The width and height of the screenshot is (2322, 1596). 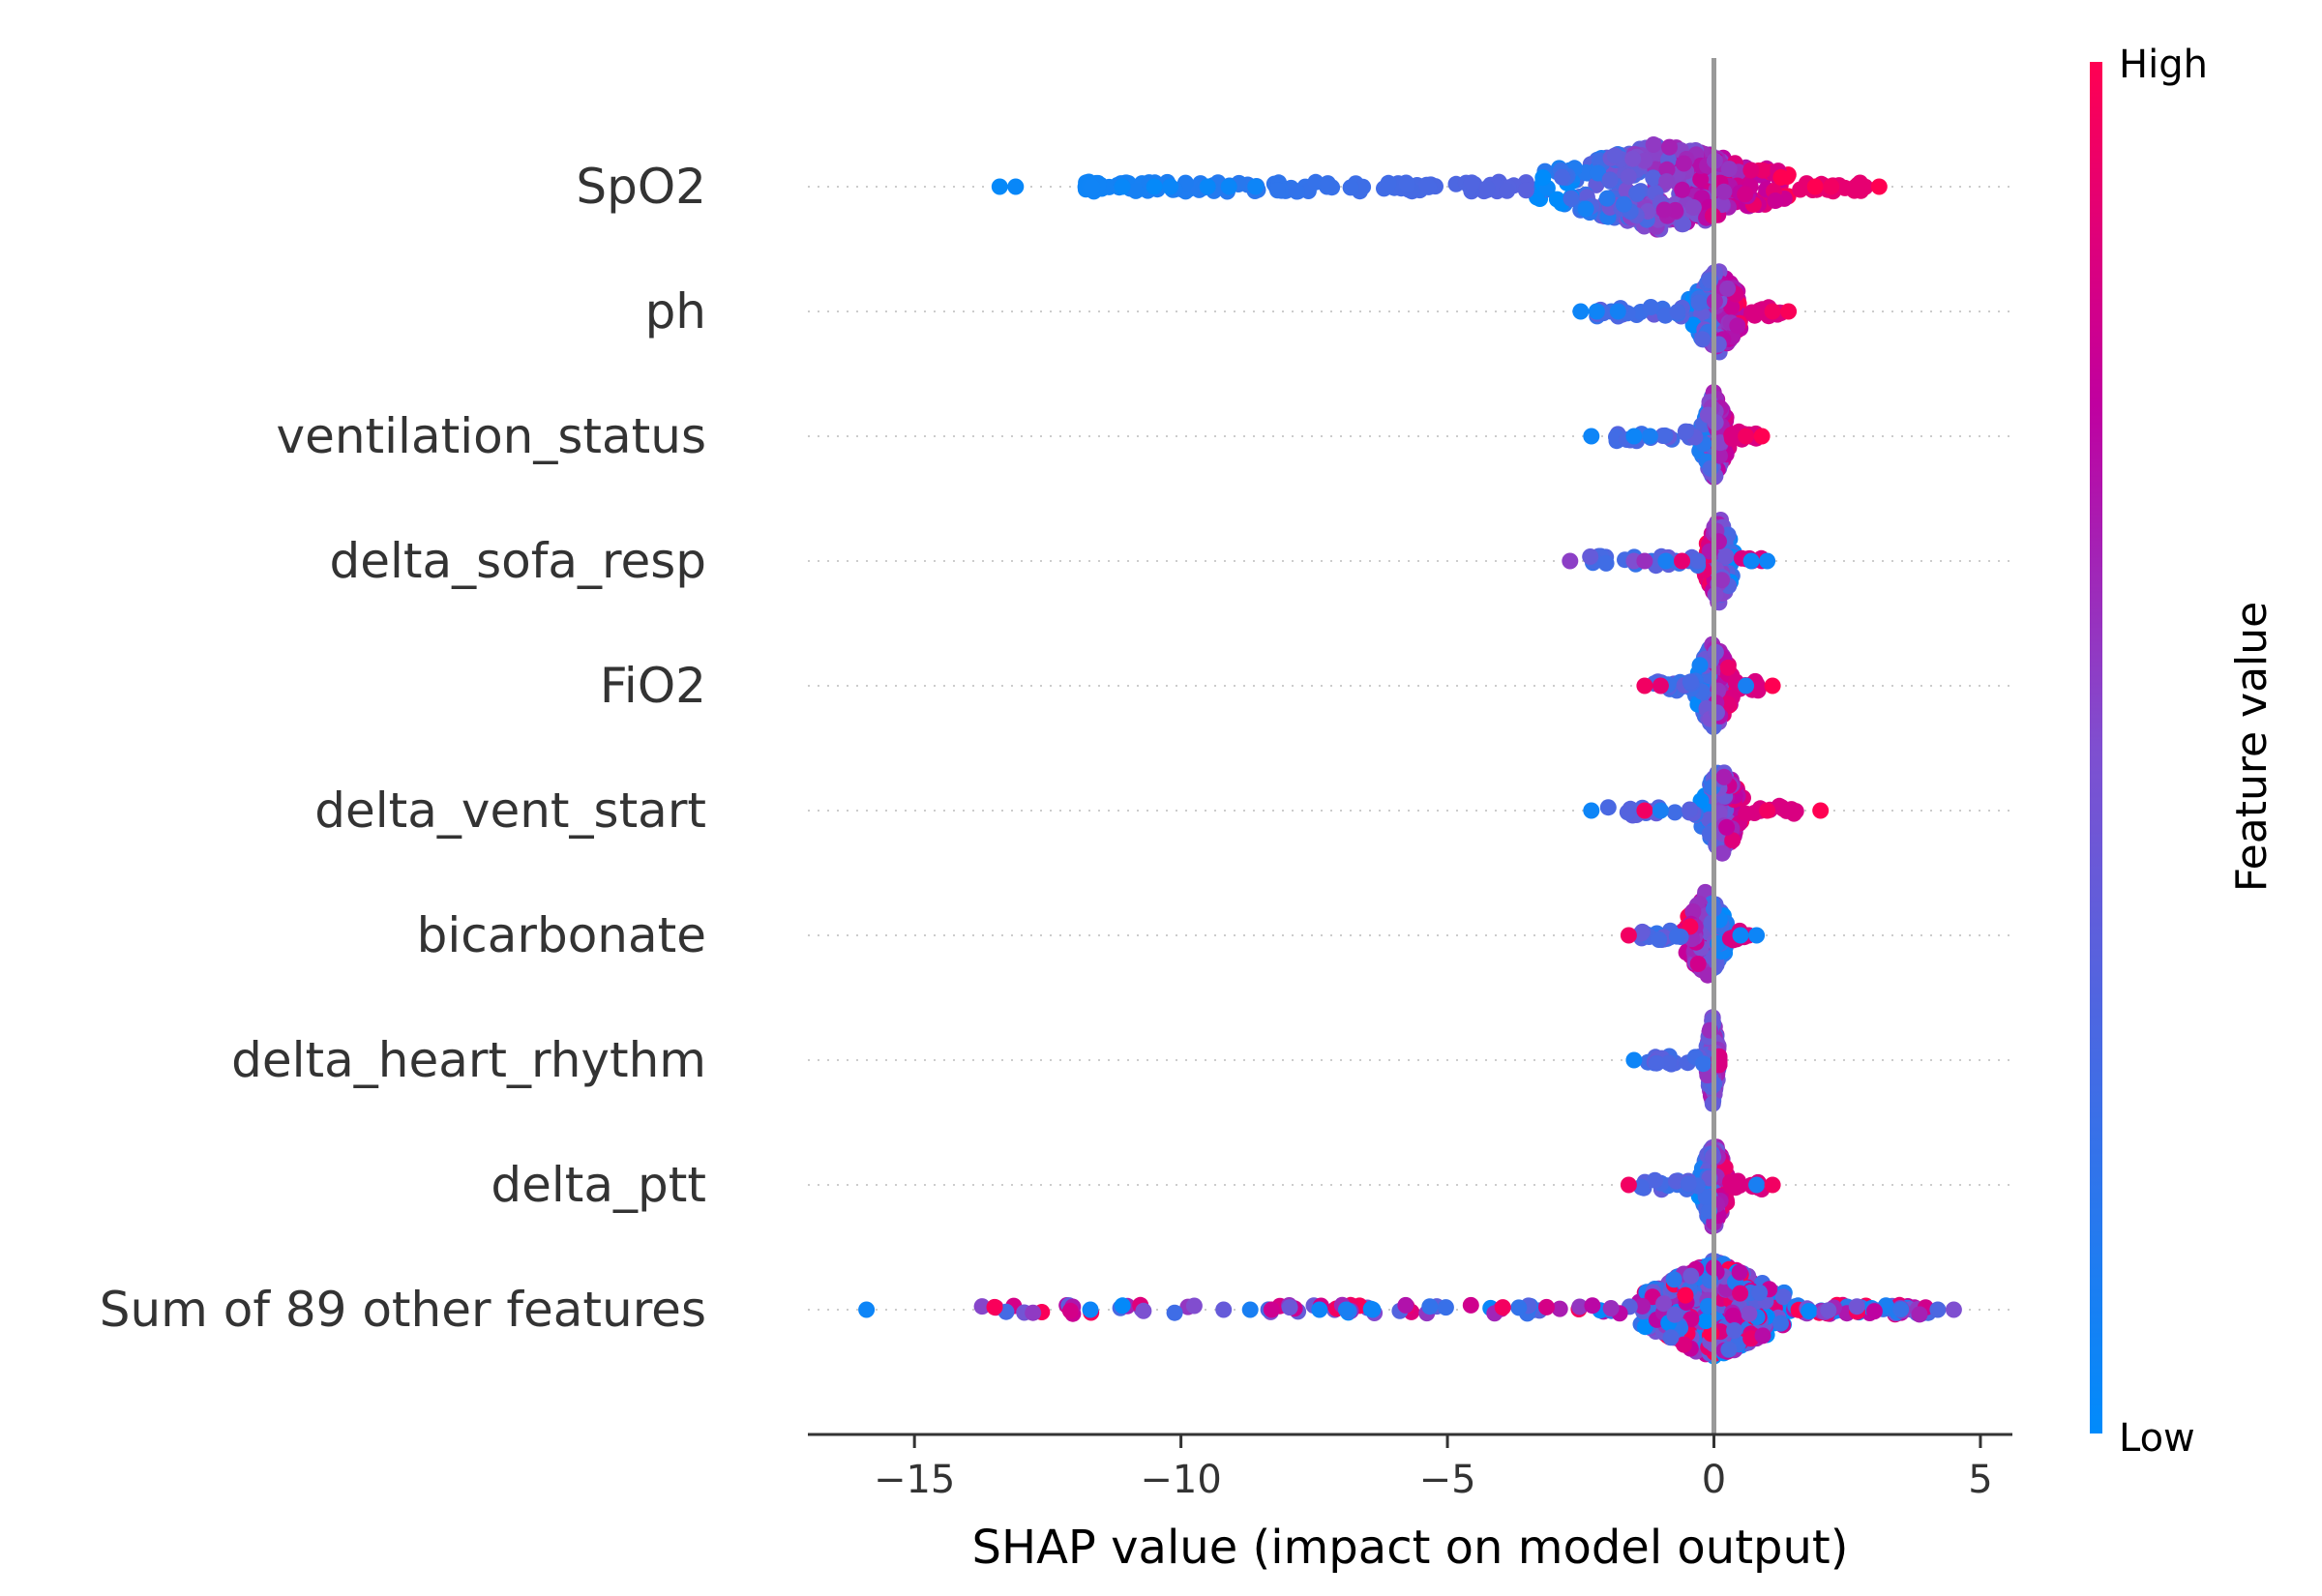 What do you see at coordinates (914, 1480) in the screenshot?
I see `x-tick-label: −15` at bounding box center [914, 1480].